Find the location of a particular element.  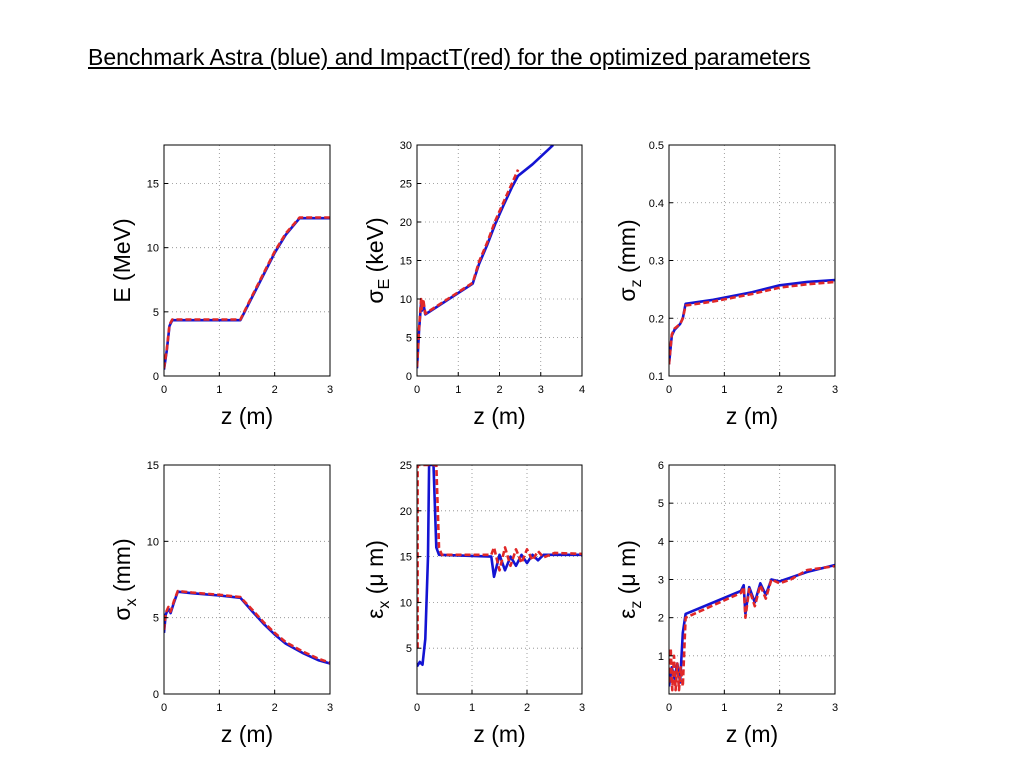

y-tick-label: 3 is located at coordinates (661, 581).